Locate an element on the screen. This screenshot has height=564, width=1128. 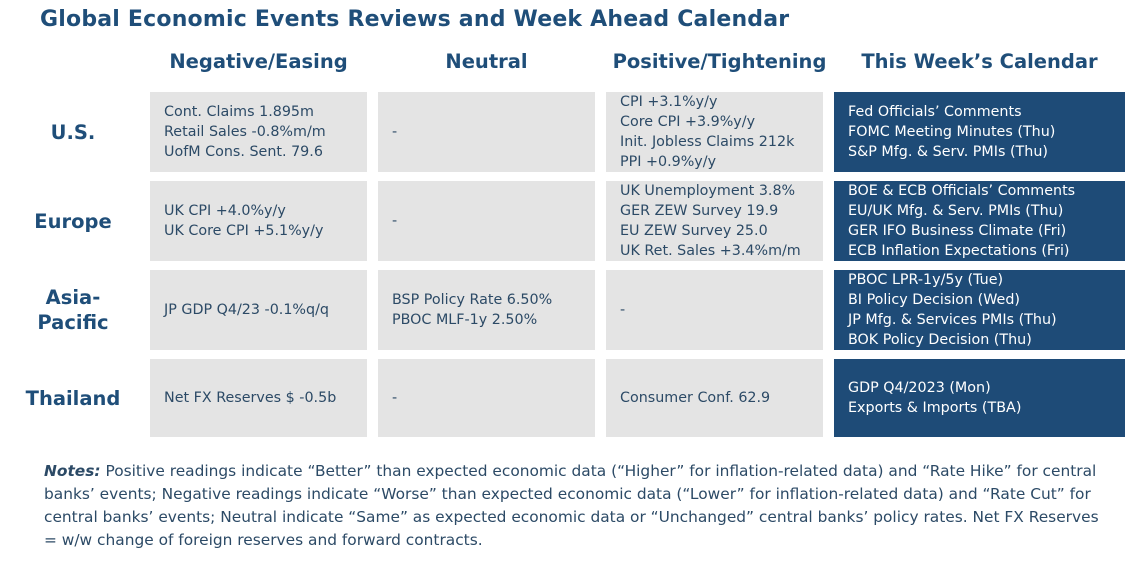
cell-asia-positive: - is located at coordinates (714, 310).